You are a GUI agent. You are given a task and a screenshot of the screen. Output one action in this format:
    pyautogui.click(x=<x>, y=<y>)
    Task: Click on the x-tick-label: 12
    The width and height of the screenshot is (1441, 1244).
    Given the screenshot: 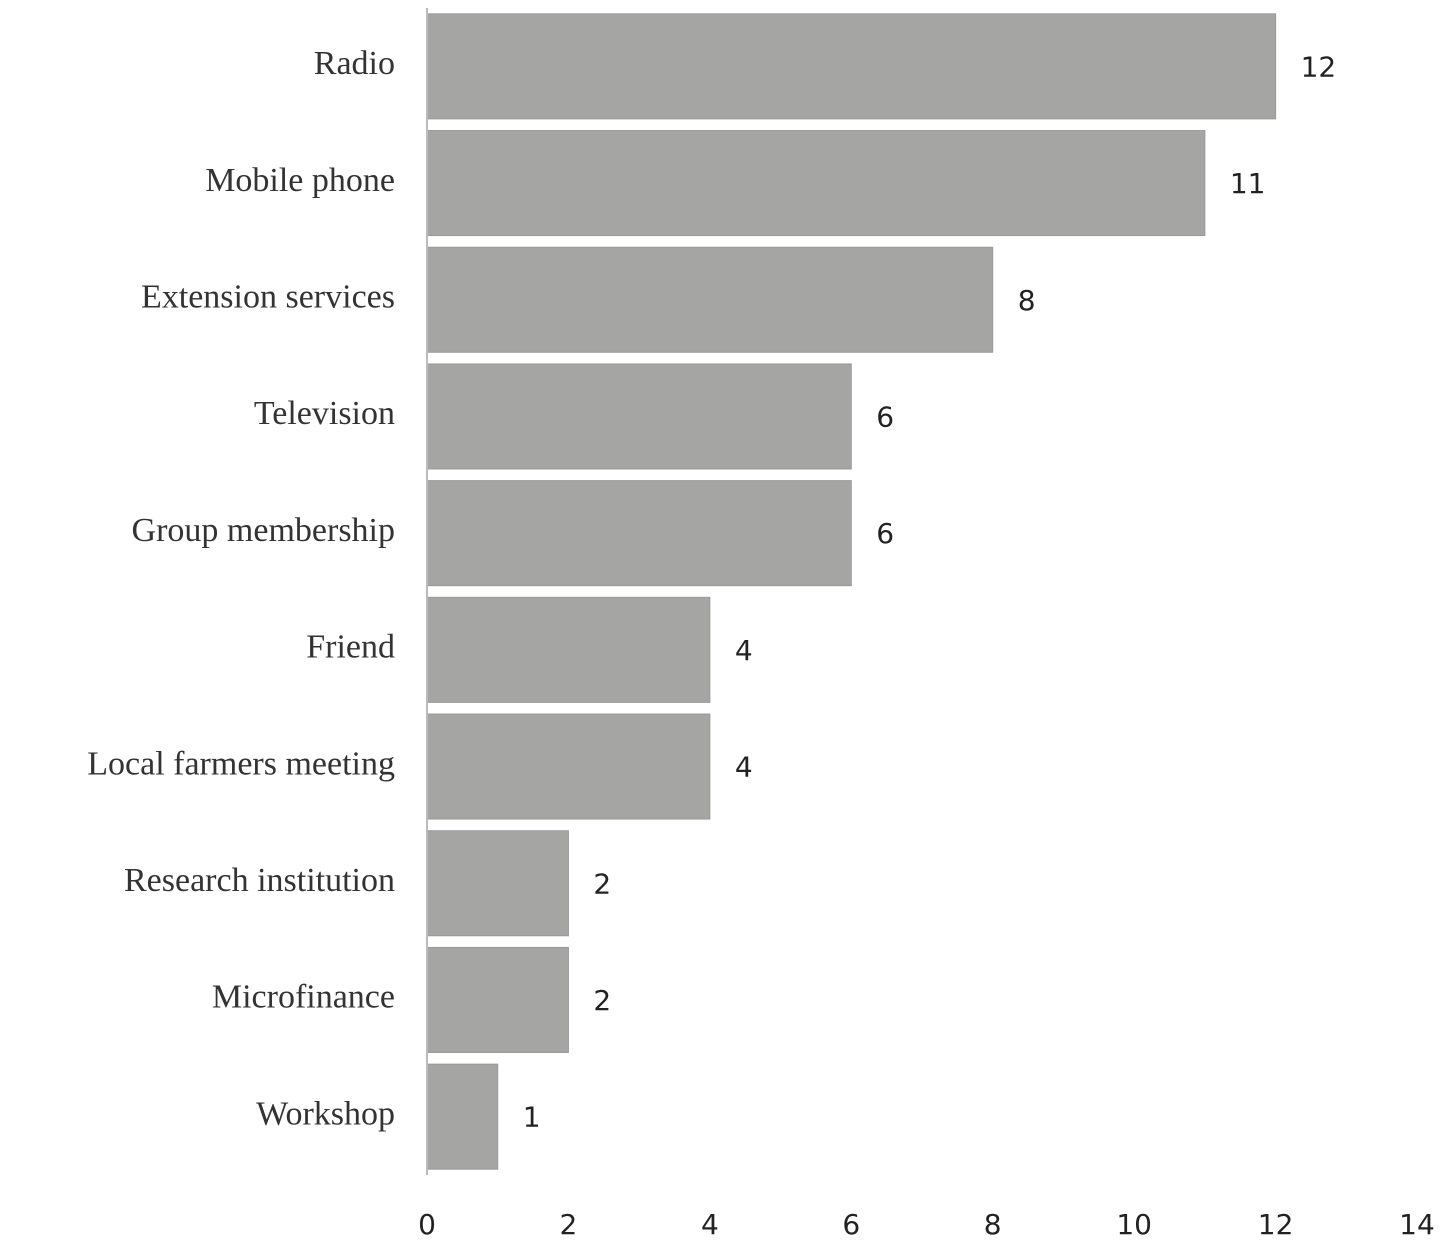 What is the action you would take?
    pyautogui.click(x=1276, y=1224)
    